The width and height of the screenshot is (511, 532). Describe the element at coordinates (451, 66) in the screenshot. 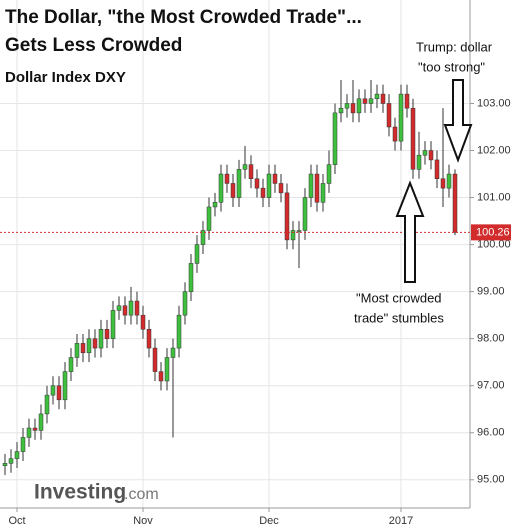

I see `annotation: "too strong"` at that location.